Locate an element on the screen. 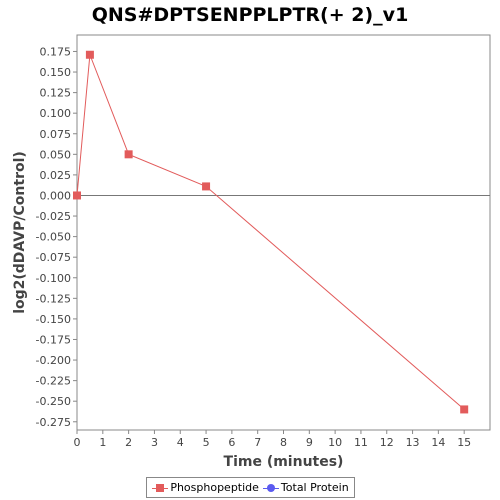 This screenshot has width=500, height=500. y-tick-label: -0.025 is located at coordinates (53, 216).